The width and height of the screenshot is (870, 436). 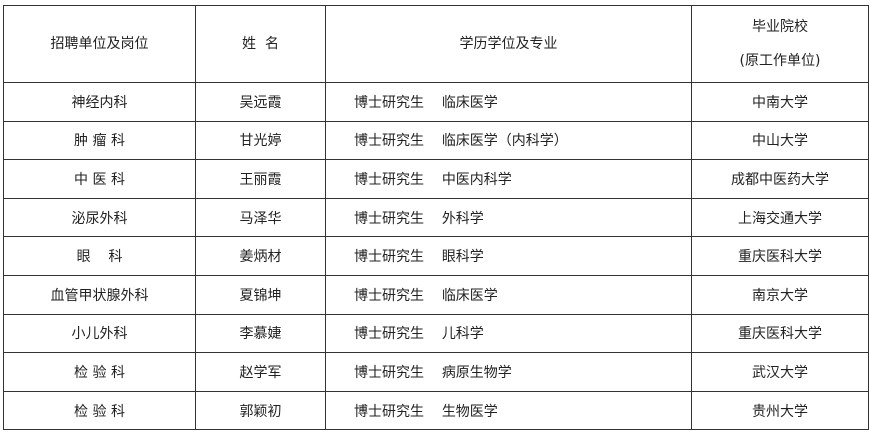 What do you see at coordinates (508, 217) in the screenshot?
I see `cell-degree-major: 博士研究生 外科学` at bounding box center [508, 217].